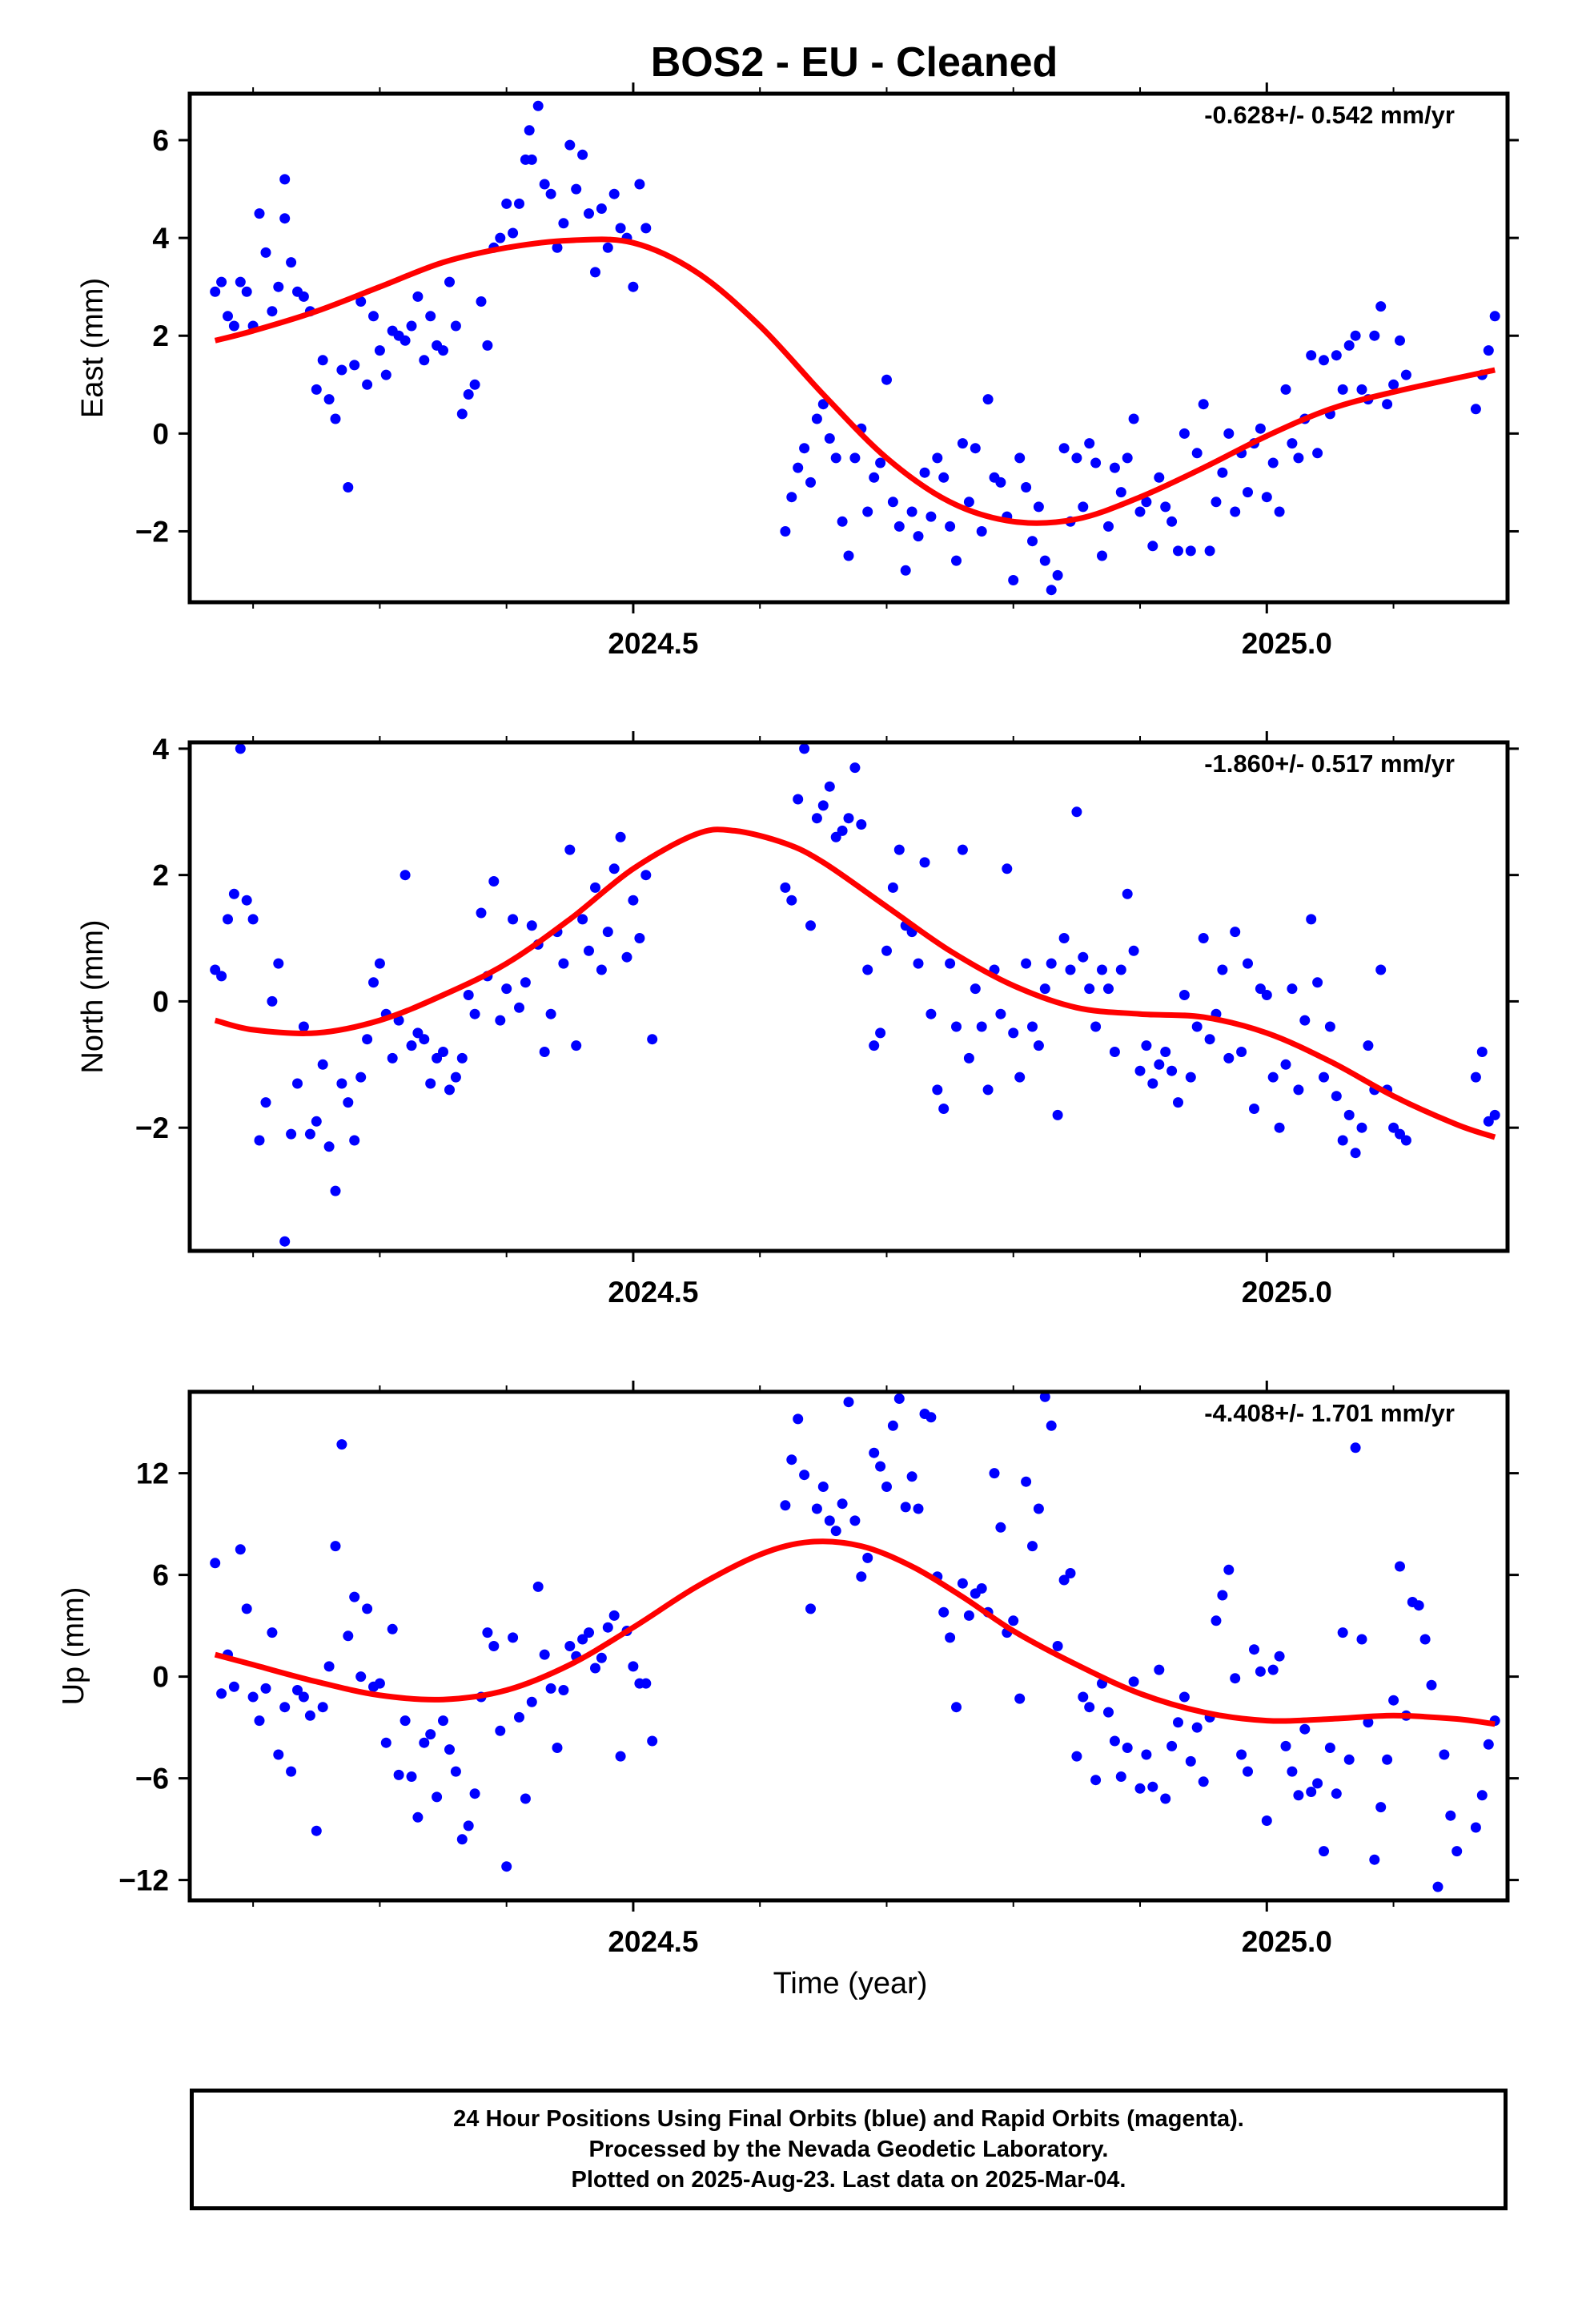 The height and width of the screenshot is (2324, 1582). Describe the element at coordinates (161, 336) in the screenshot. I see `ytick-label: 2` at that location.